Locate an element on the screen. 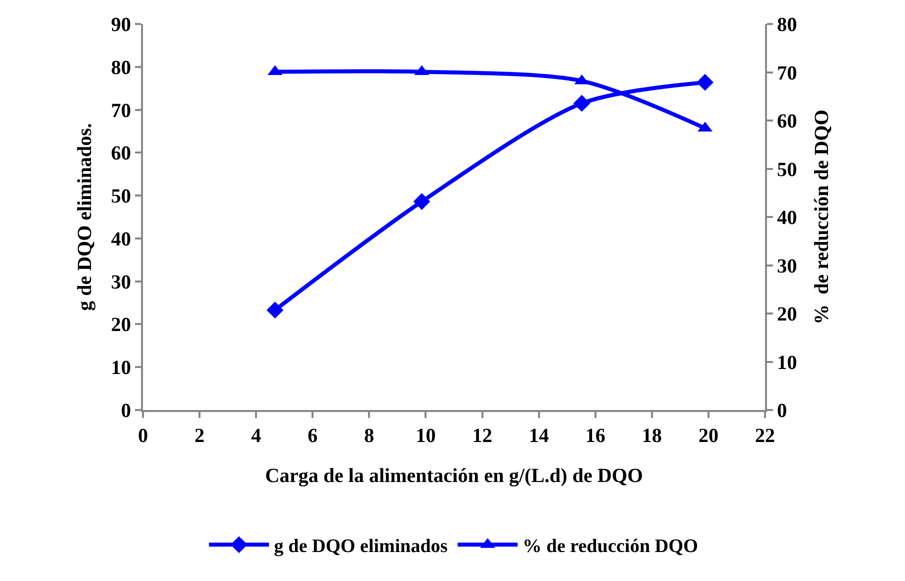 This screenshot has width=905, height=581. y2-tick-label: 10 is located at coordinates (787, 363).